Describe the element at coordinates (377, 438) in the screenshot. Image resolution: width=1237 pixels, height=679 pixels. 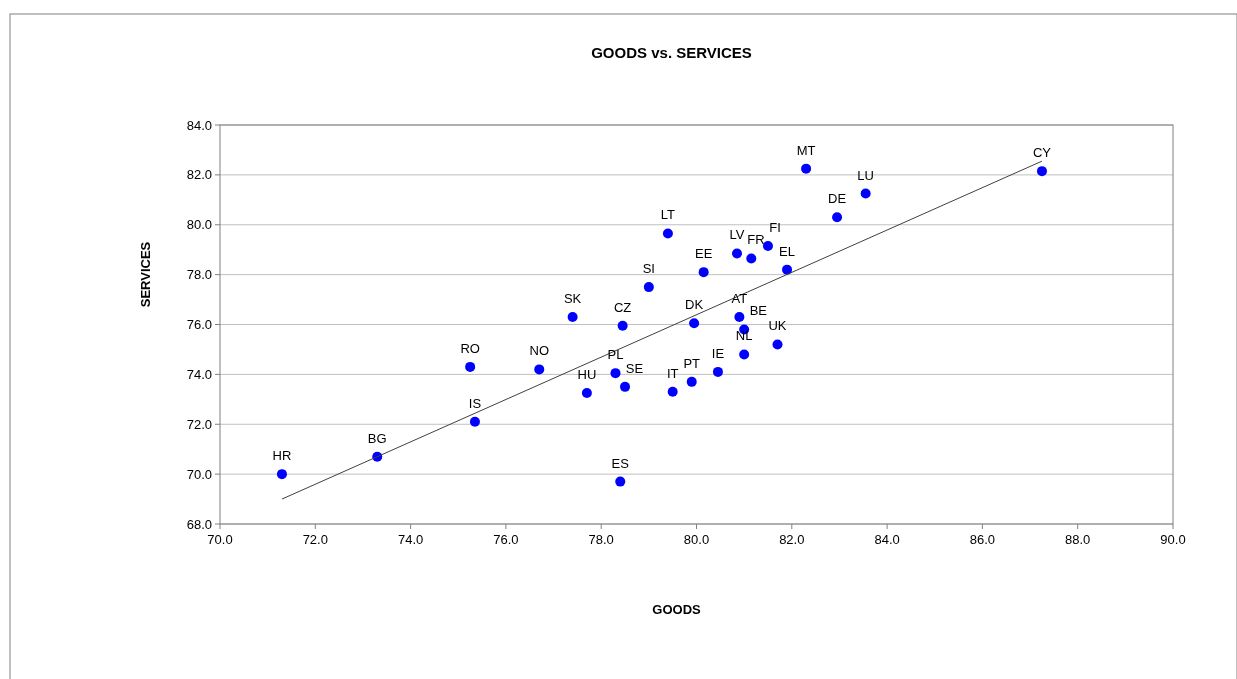
I see `annotation: BG` at that location.